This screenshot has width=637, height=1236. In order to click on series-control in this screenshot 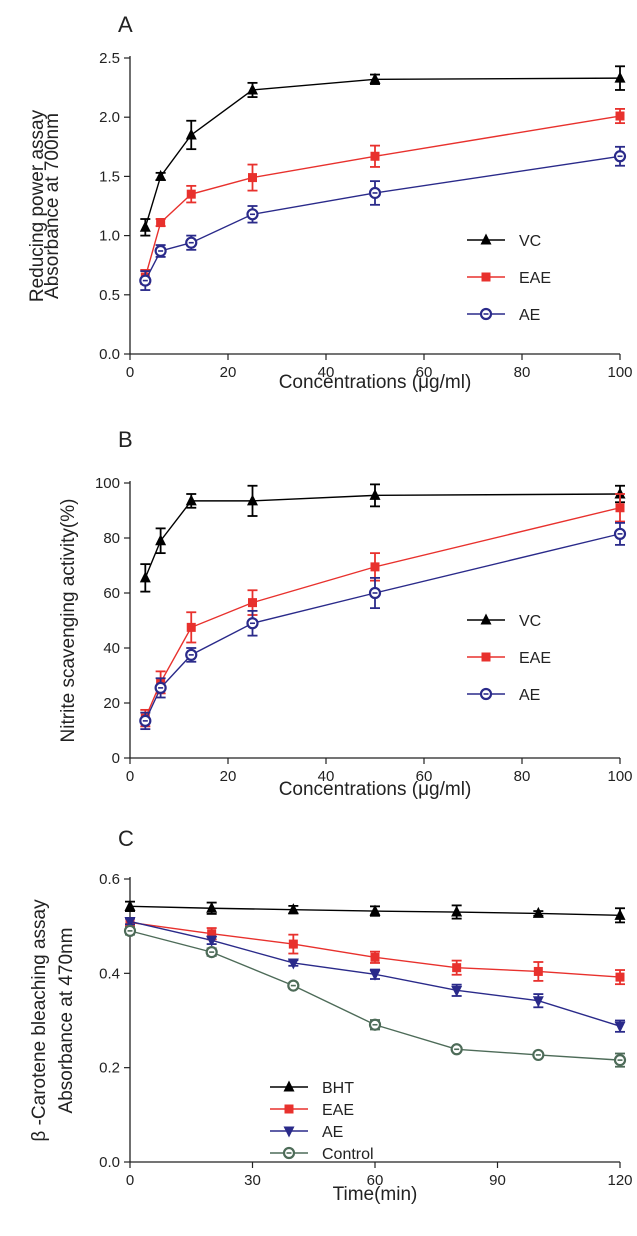, I will do `click(375, 996)`.